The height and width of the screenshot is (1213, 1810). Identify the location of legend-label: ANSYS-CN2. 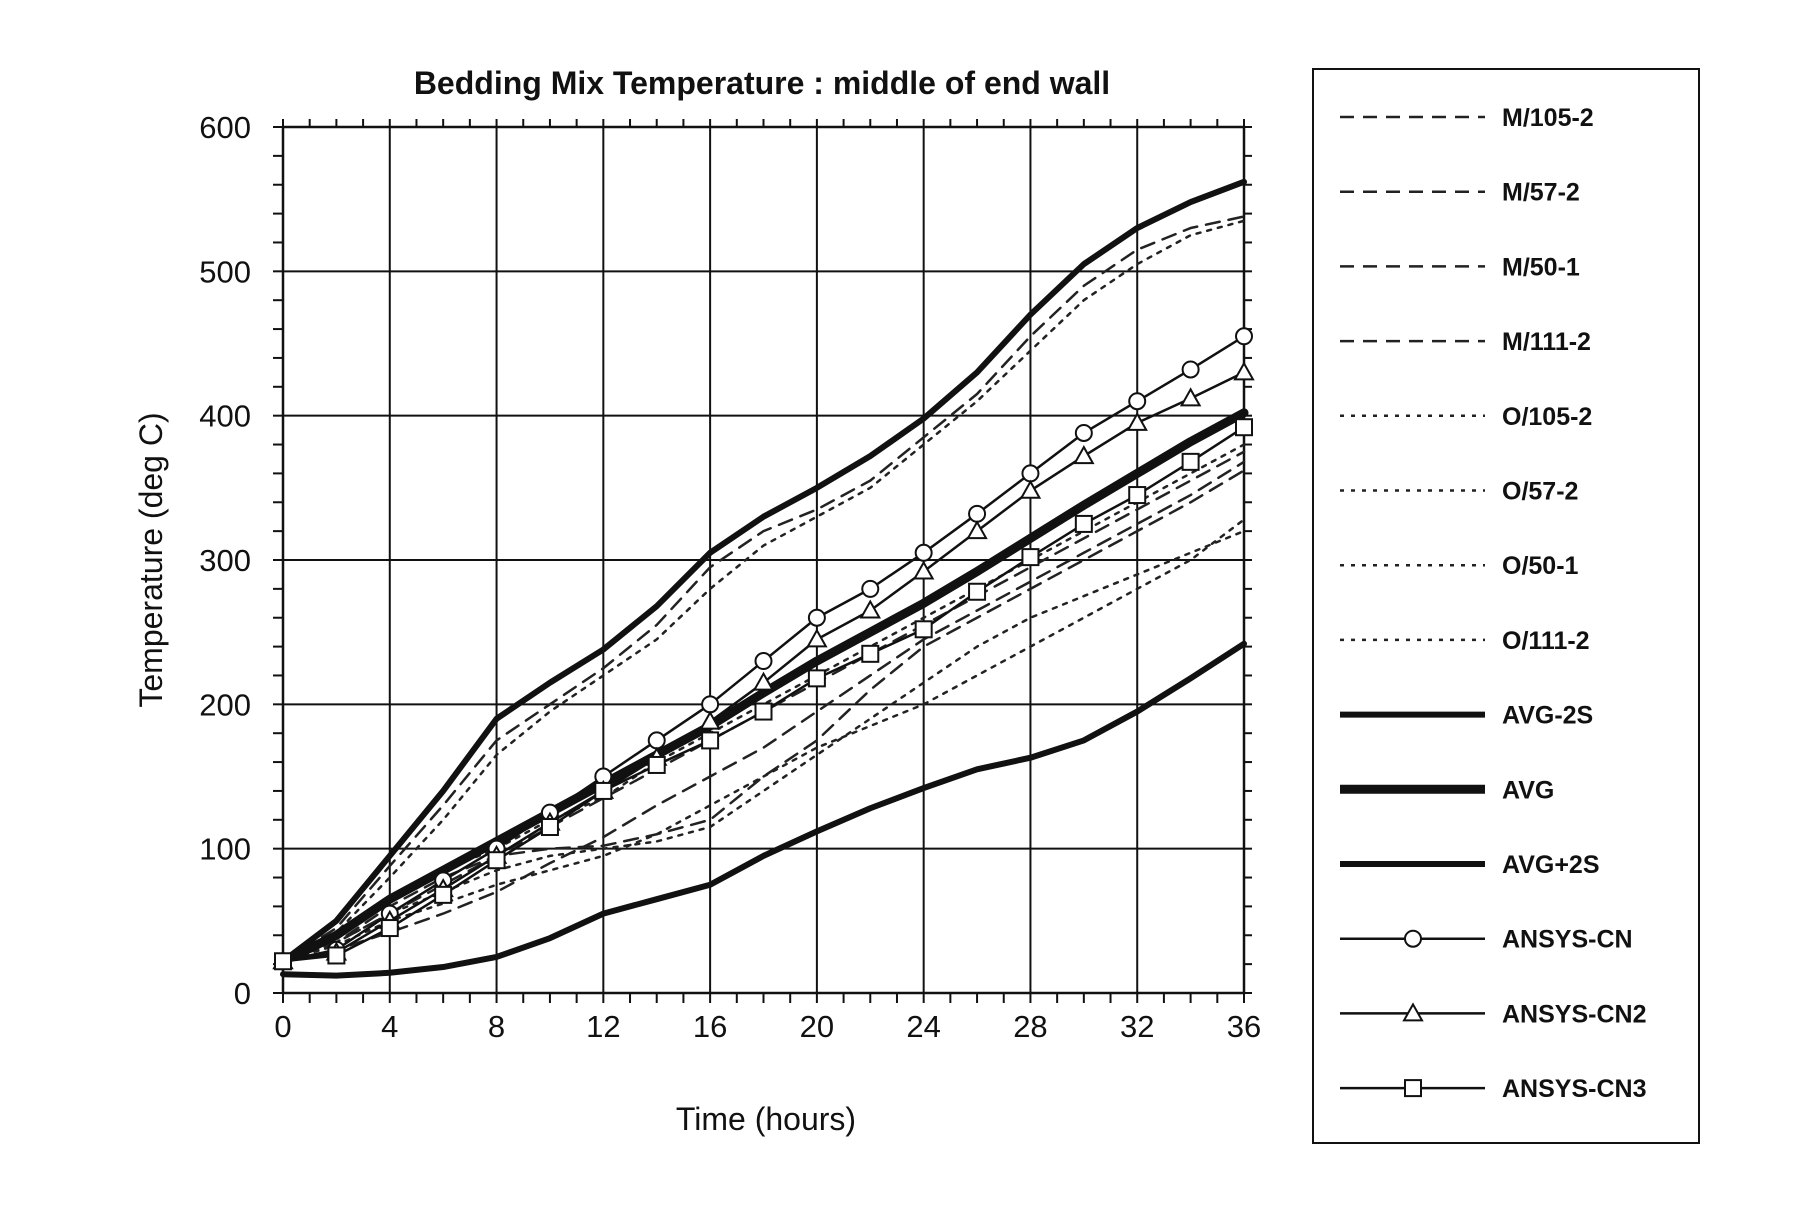
(1574, 1014).